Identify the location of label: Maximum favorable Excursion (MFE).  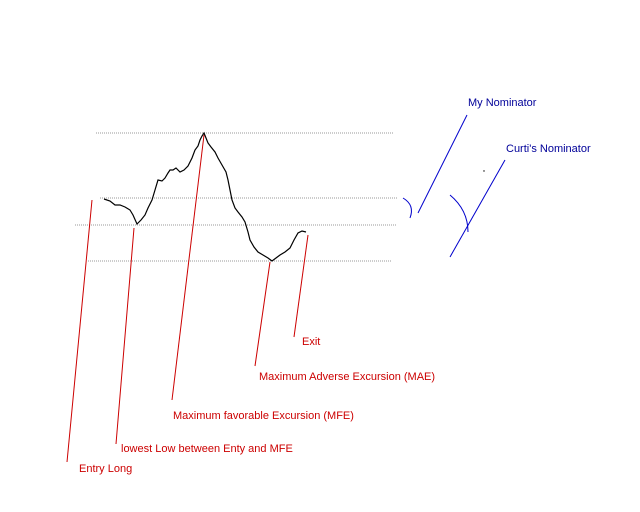
(263, 416).